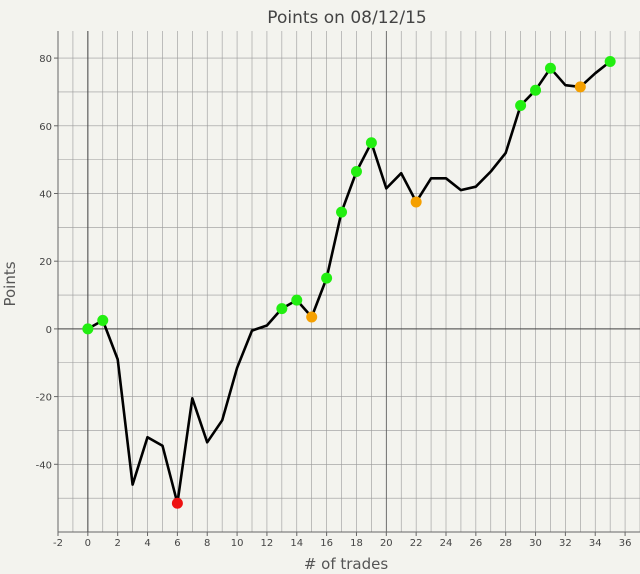 This screenshot has height=574, width=640. What do you see at coordinates (505, 543) in the screenshot?
I see `x-tick-label: 28` at bounding box center [505, 543].